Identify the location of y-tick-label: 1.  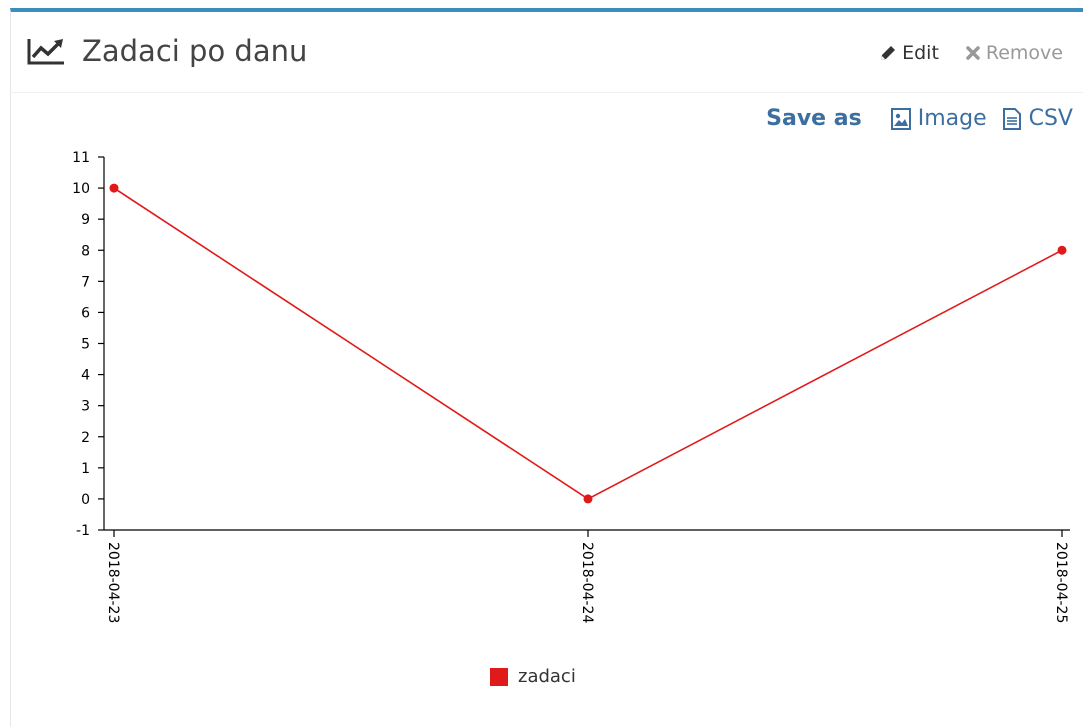
(85, 469).